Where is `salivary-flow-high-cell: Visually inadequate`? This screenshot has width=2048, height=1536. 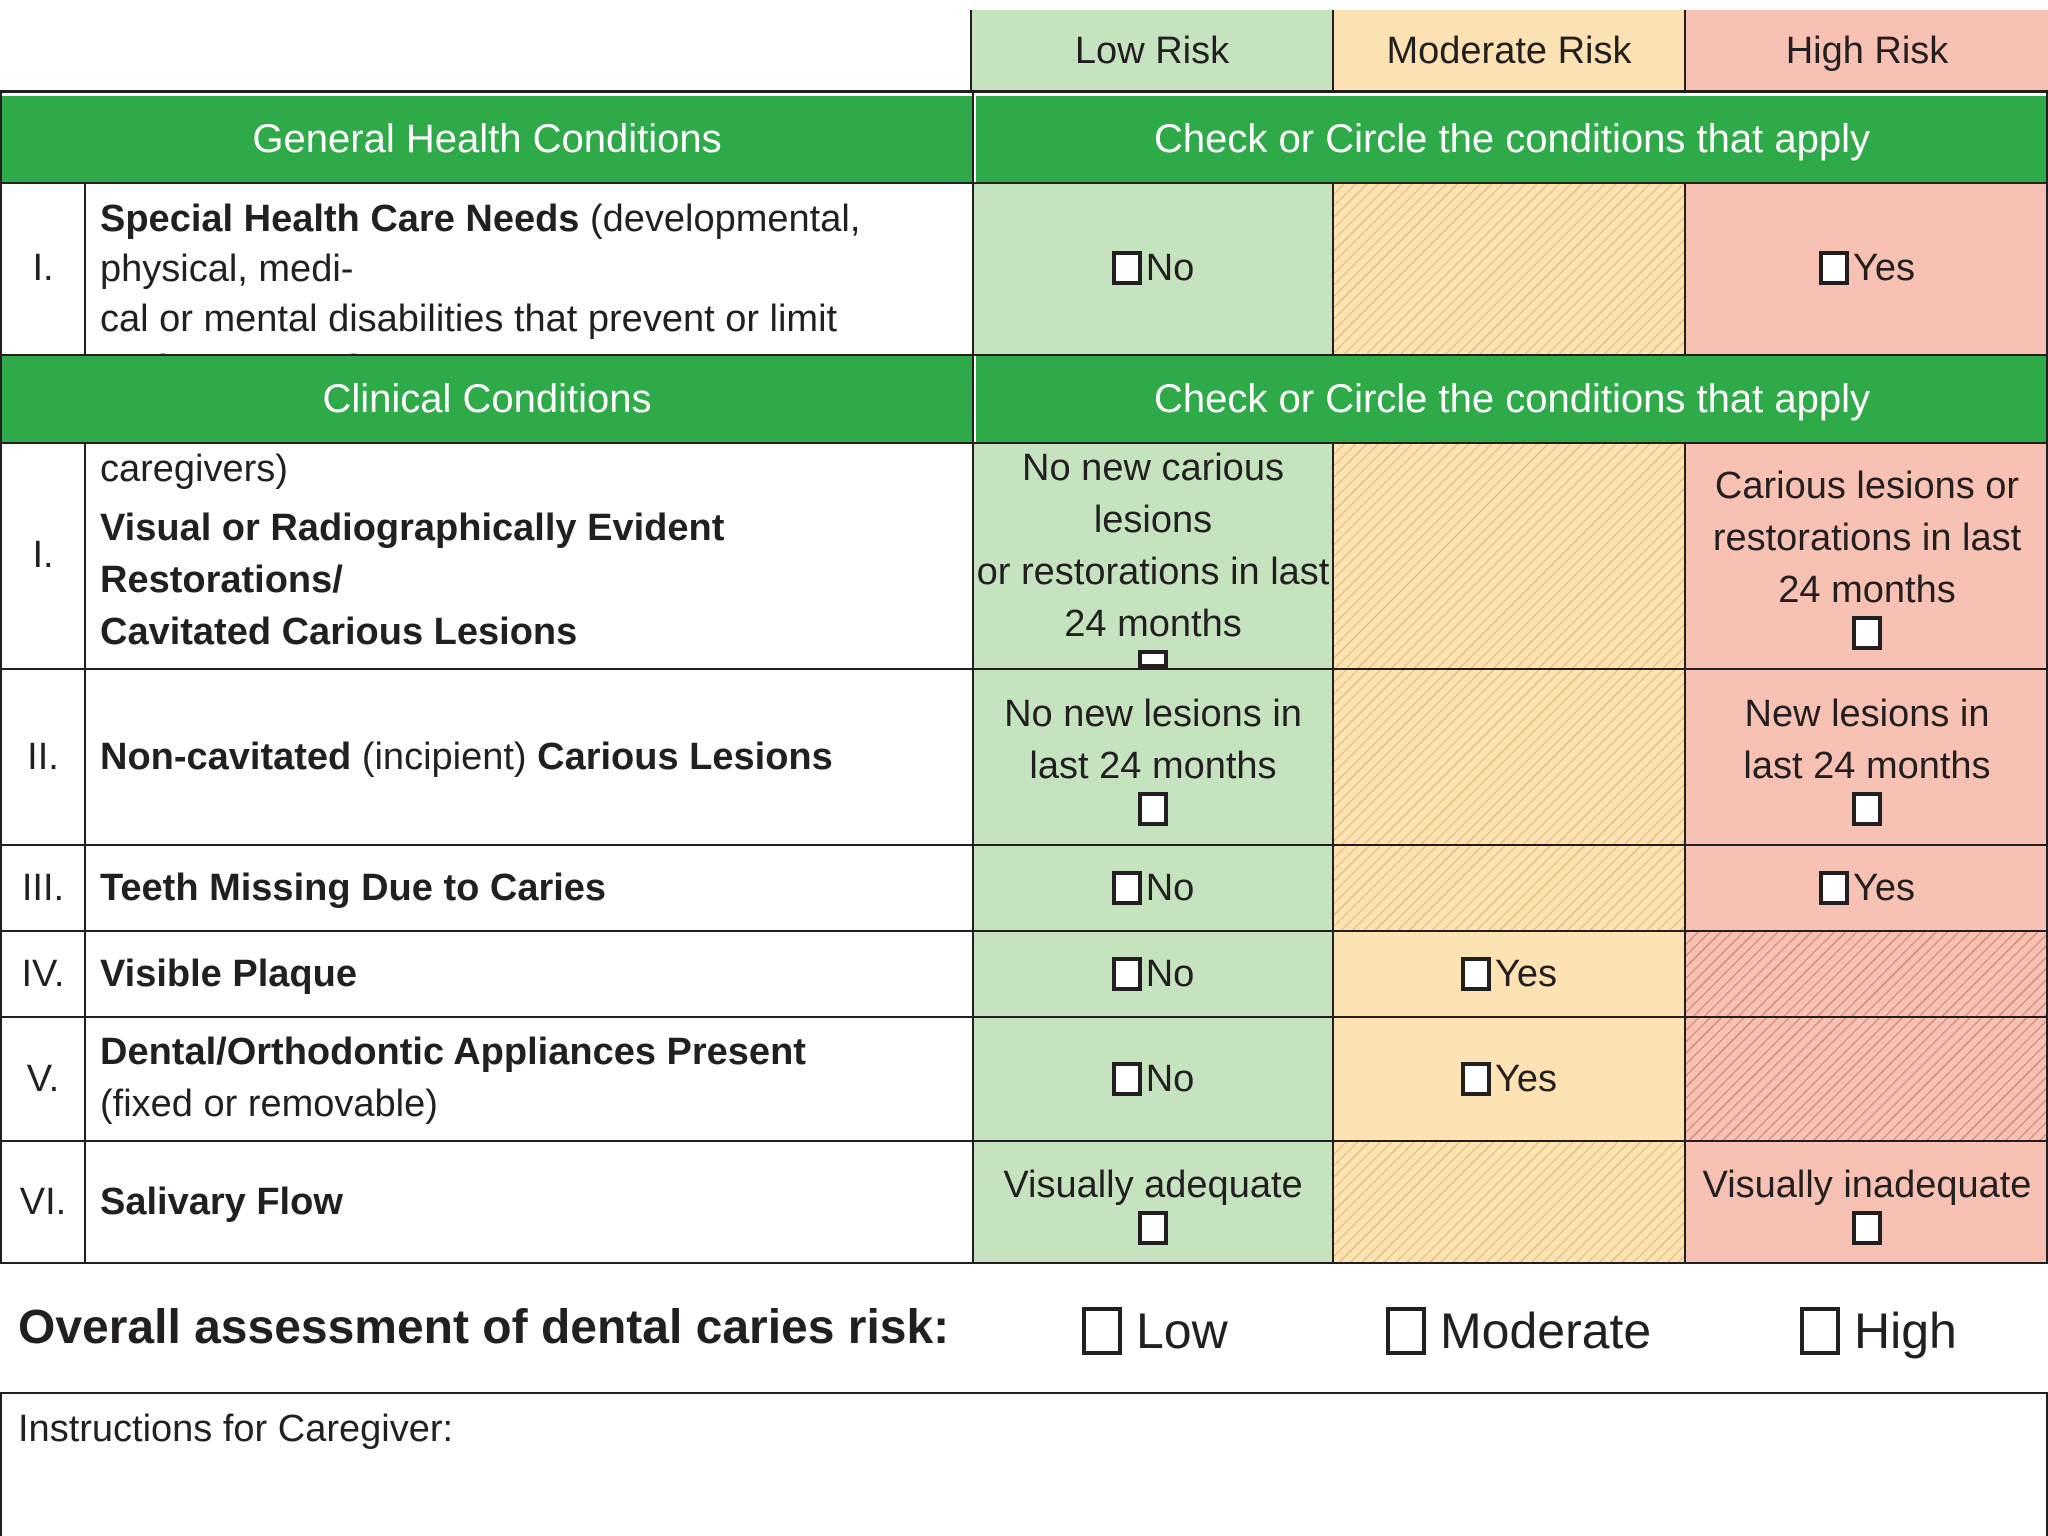
salivary-flow-high-cell: Visually inadequate is located at coordinates (1867, 1202).